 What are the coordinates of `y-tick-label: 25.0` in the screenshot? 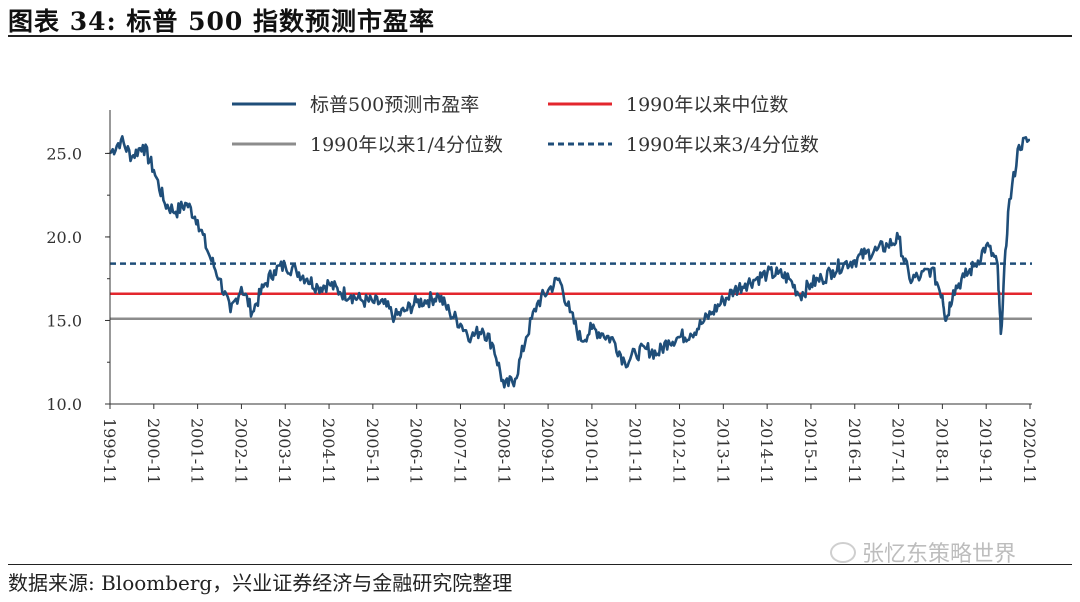 It's located at (64, 153).